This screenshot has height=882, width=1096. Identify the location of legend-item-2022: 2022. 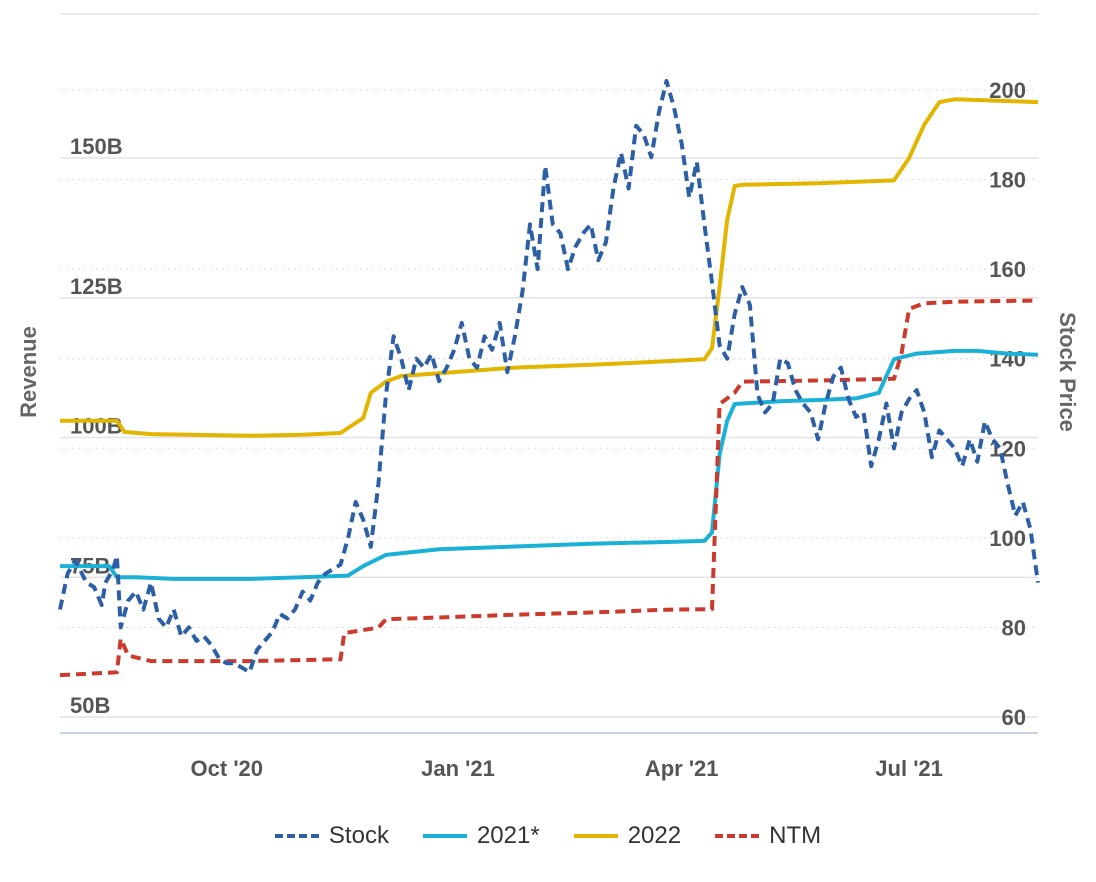
(627, 836).